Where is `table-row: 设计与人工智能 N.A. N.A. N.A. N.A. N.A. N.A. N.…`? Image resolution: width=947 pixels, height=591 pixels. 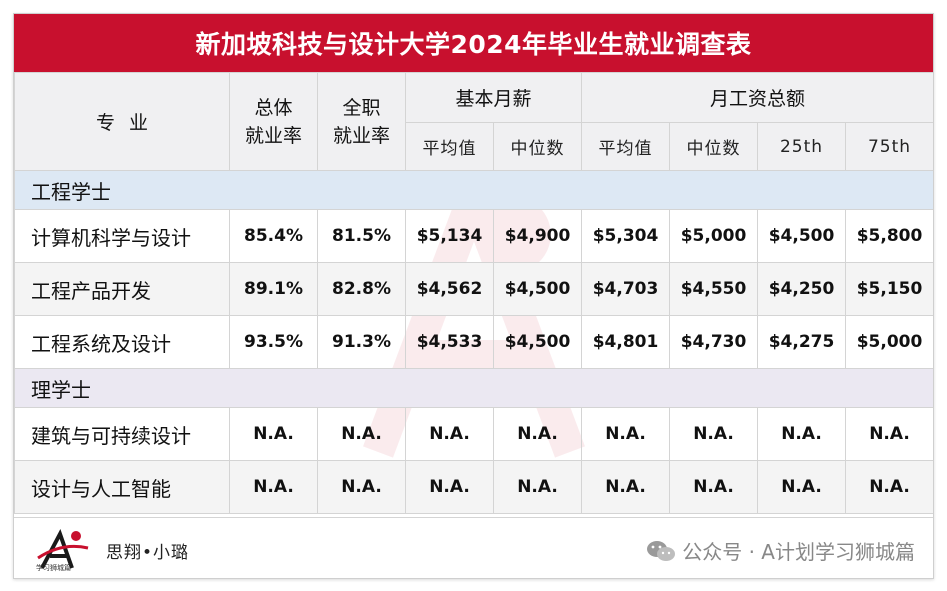 table-row: 设计与人工智能 N.A. N.A. N.A. N.A. N.A. N.A. N.… is located at coordinates (473, 487).